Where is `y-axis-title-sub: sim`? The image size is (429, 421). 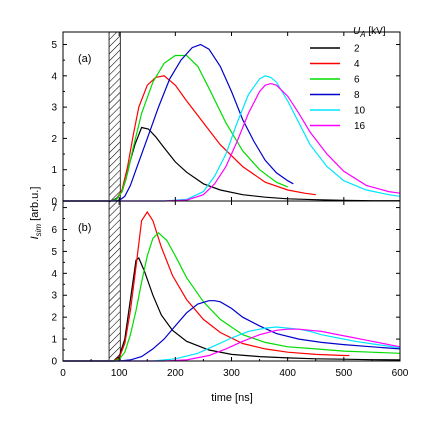 y-axis-title-sub: sim is located at coordinates (38, 230).